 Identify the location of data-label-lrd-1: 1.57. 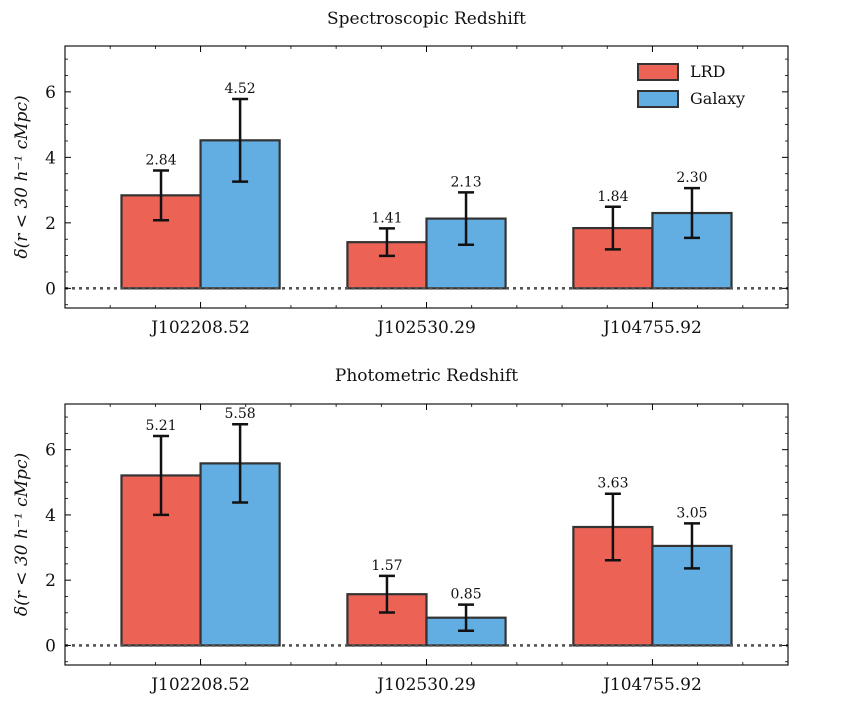
(386, 566).